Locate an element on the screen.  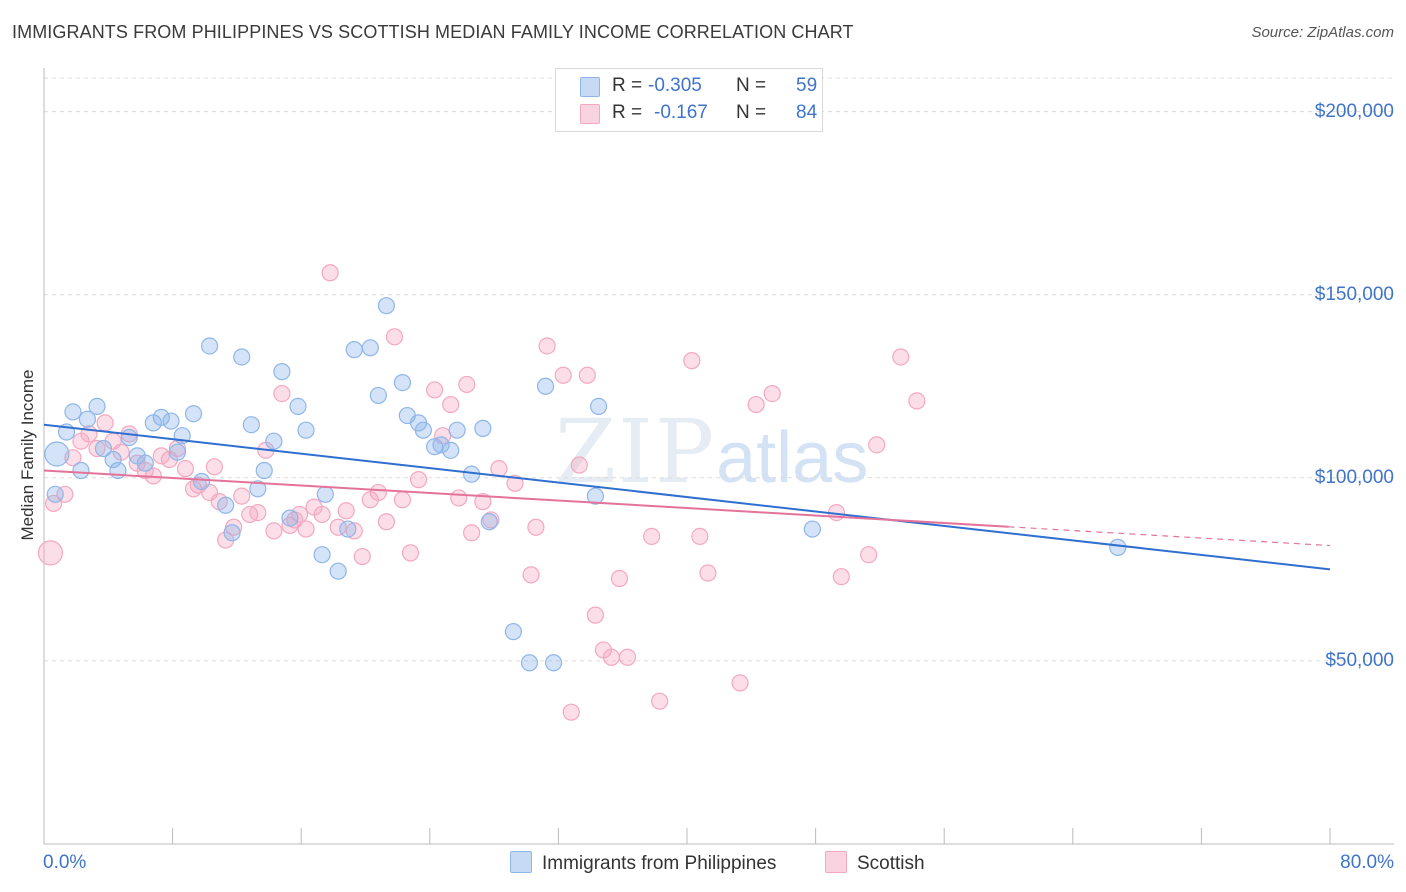
legend-item-philippines: Immigrants from Philippines is located at coordinates (643, 863).